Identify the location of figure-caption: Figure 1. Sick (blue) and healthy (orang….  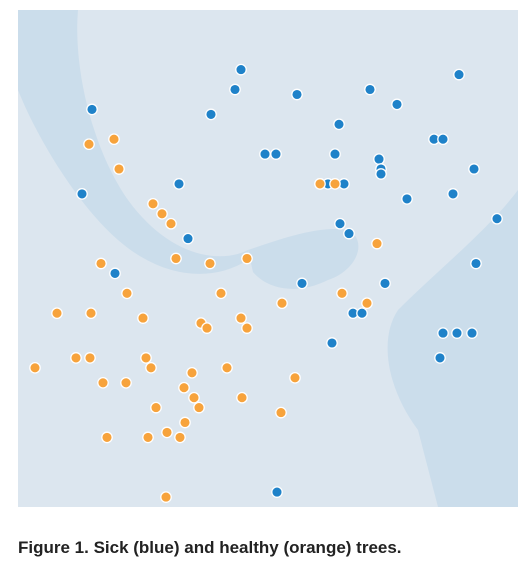
(210, 547).